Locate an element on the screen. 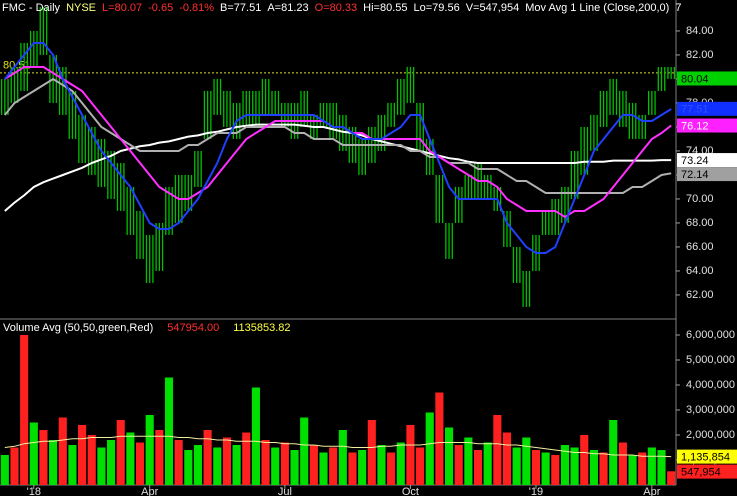  header-item: L=80.07 is located at coordinates (122, 8).